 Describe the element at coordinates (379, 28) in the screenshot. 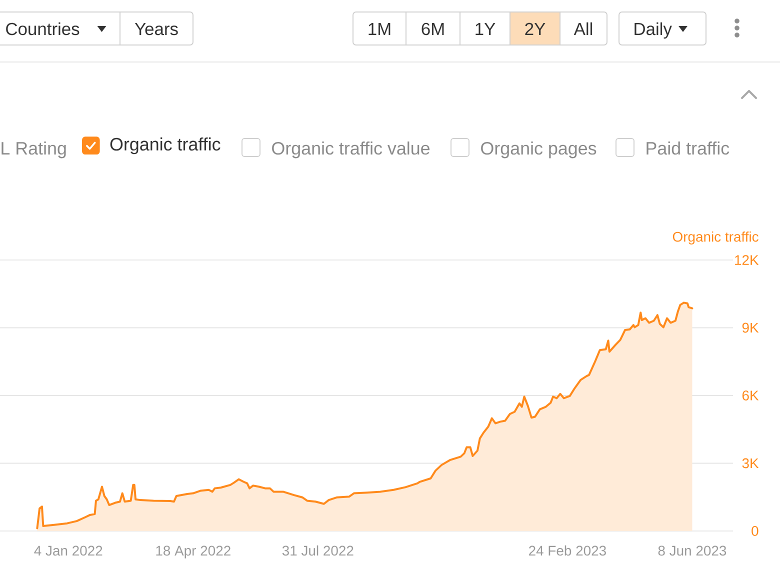

I see `text: 1M` at that location.